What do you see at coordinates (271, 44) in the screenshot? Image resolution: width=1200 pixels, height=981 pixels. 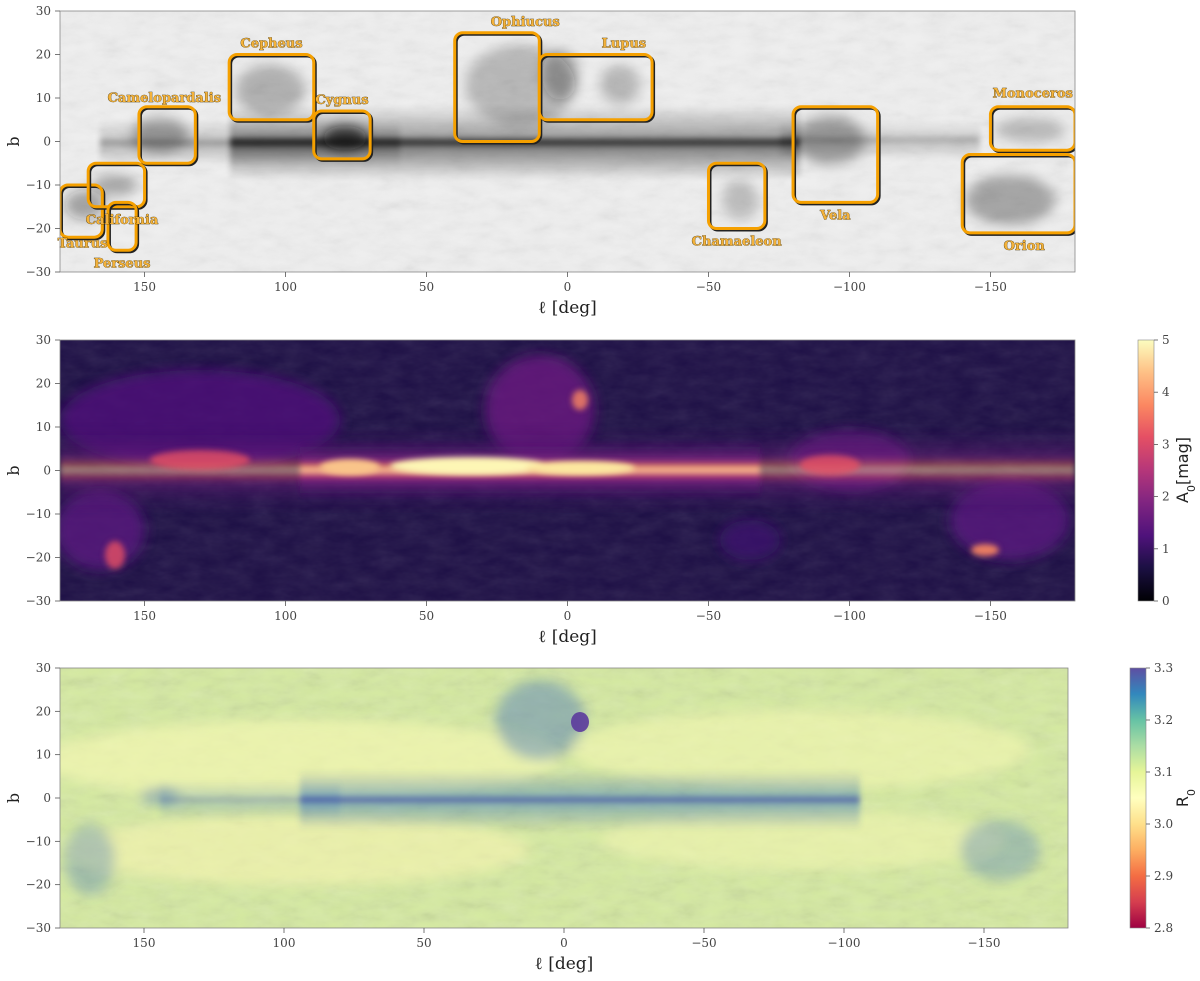 I see `region-label-cepheus: Cepheus` at bounding box center [271, 44].